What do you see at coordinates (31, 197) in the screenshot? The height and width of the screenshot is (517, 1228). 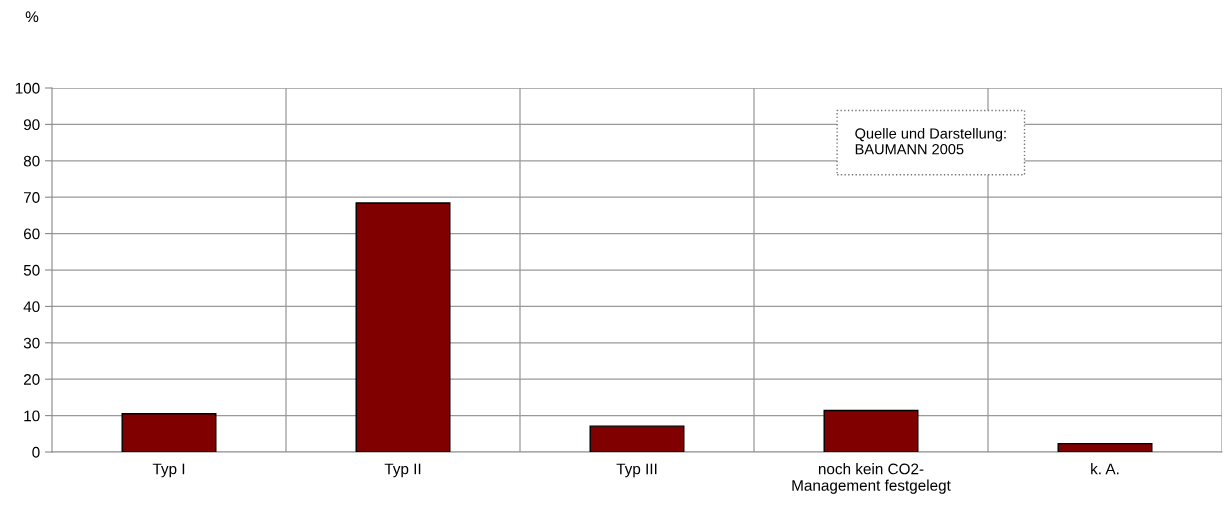 I see `y-tick-label: 70` at bounding box center [31, 197].